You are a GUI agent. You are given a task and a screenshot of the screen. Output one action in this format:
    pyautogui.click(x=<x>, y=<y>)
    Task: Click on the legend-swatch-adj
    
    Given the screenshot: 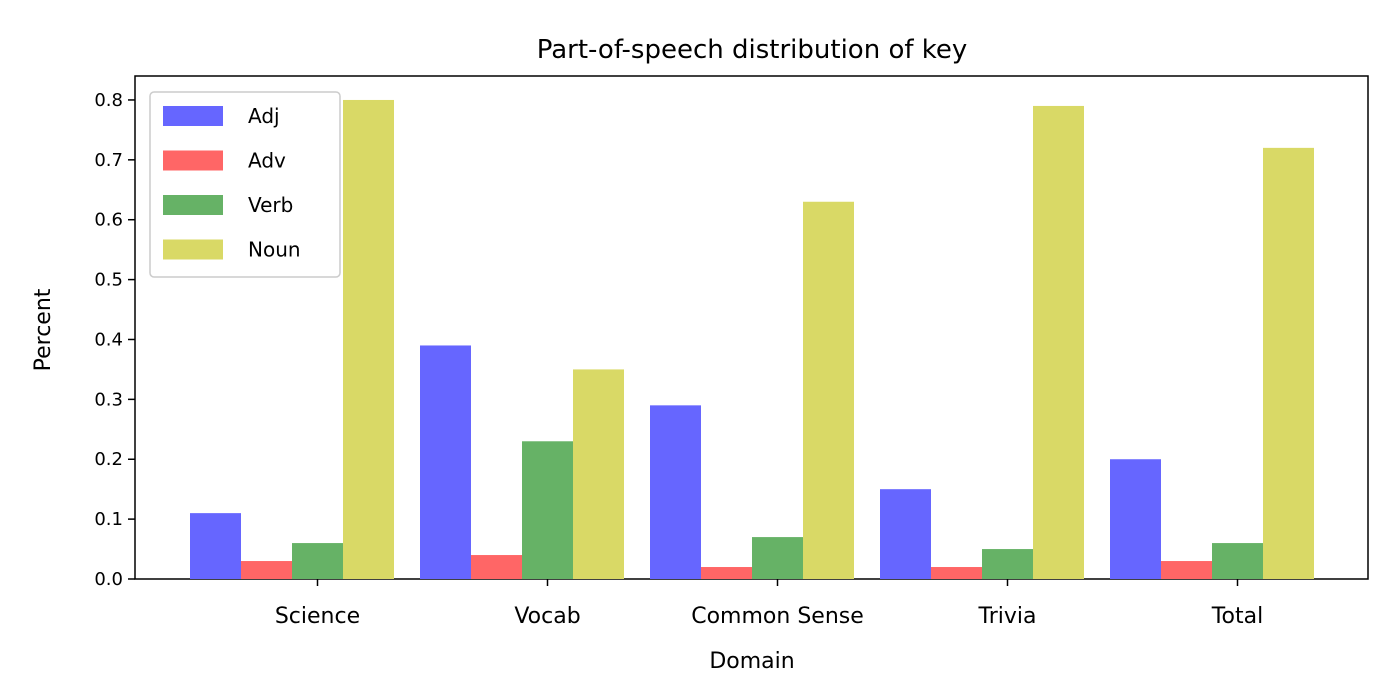 What is the action you would take?
    pyautogui.click(x=193, y=116)
    